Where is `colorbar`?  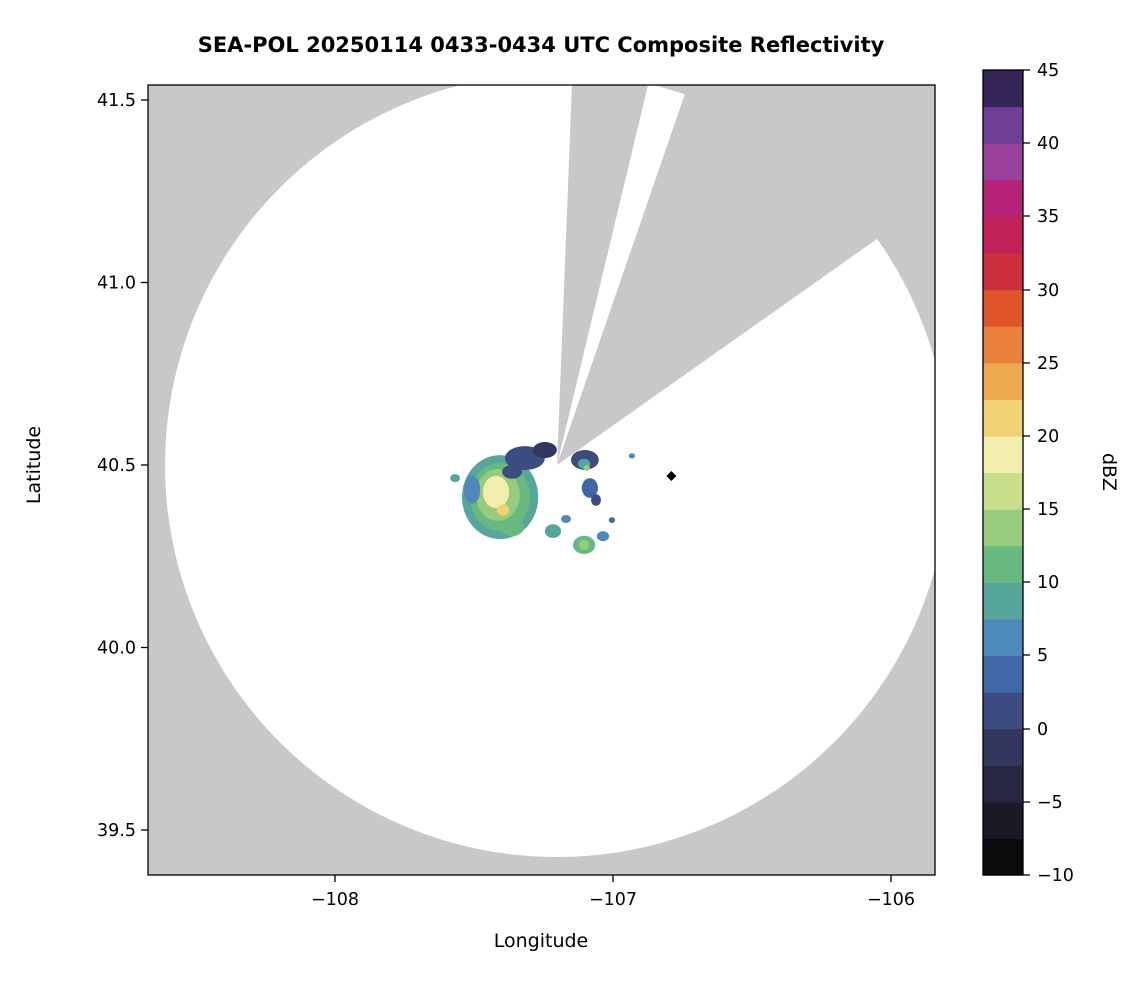
colorbar is located at coordinates (1003, 473).